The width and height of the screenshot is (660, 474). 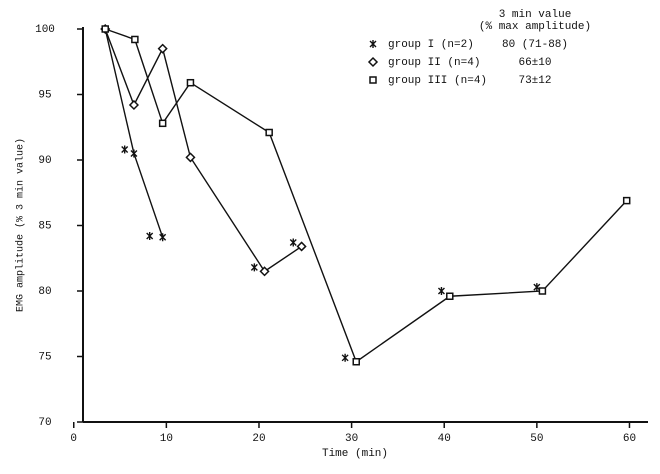 What do you see at coordinates (434, 63) in the screenshot?
I see `legend-label: group II (n=4)` at bounding box center [434, 63].